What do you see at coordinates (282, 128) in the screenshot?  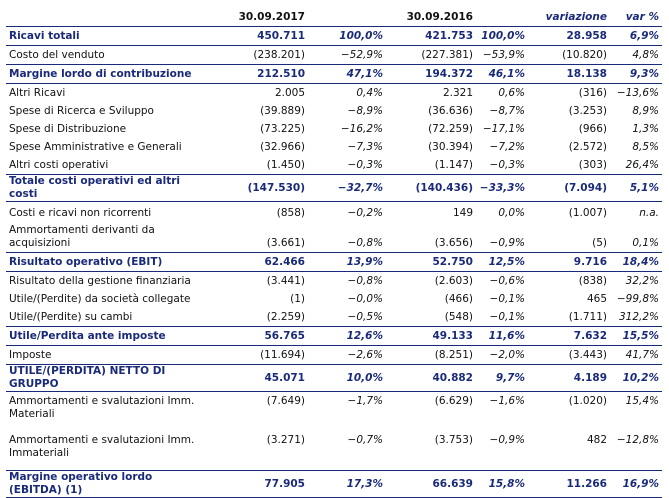 I see `cell: (73.225)` at bounding box center [282, 128].